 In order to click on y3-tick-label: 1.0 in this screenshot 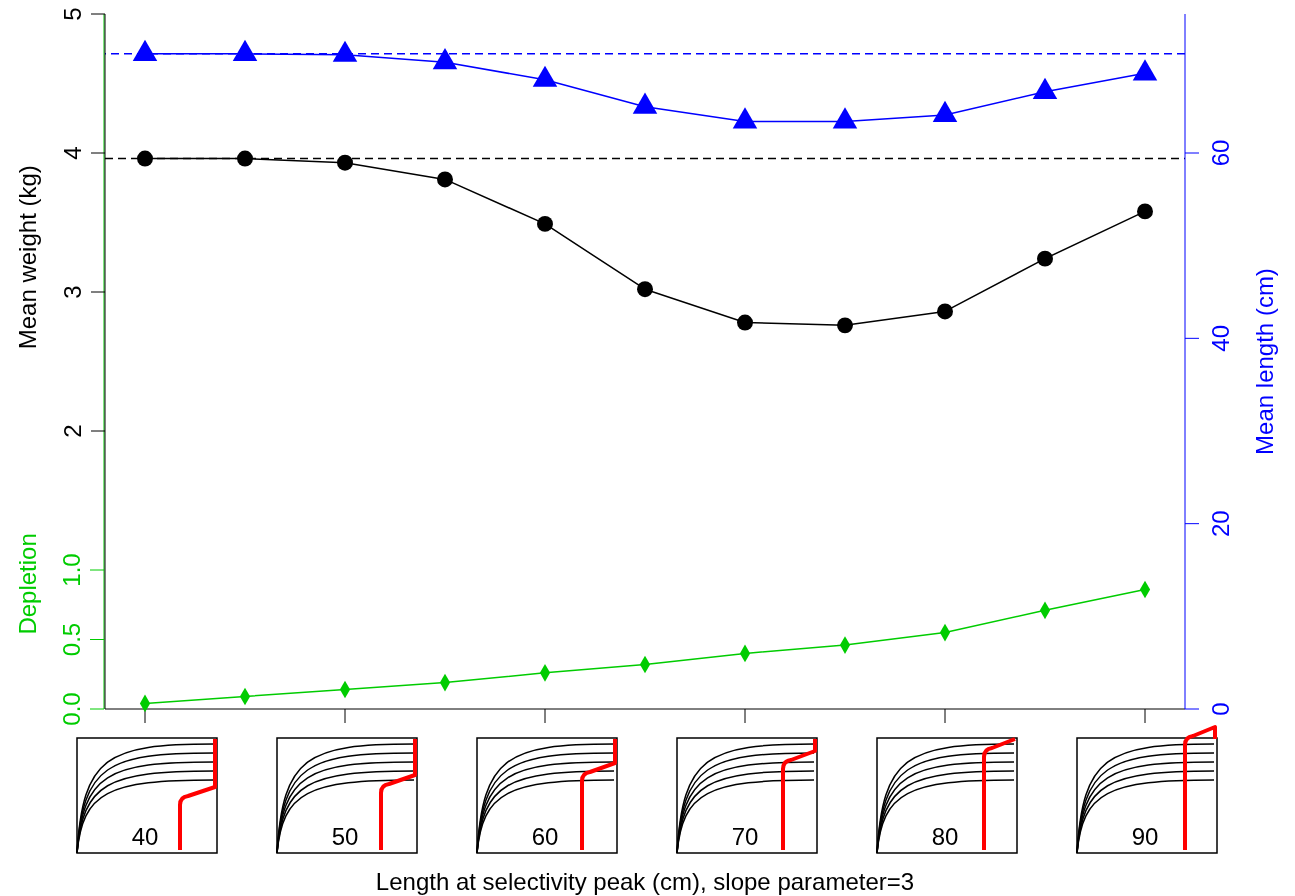, I will do `click(71, 570)`.